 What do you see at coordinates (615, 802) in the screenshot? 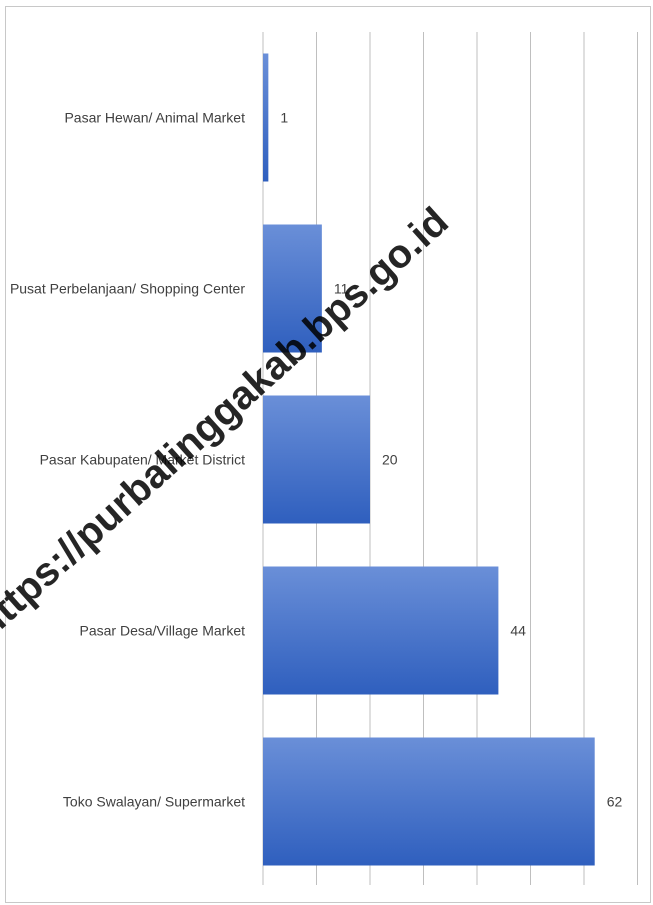
I see `data-label: 62` at bounding box center [615, 802].